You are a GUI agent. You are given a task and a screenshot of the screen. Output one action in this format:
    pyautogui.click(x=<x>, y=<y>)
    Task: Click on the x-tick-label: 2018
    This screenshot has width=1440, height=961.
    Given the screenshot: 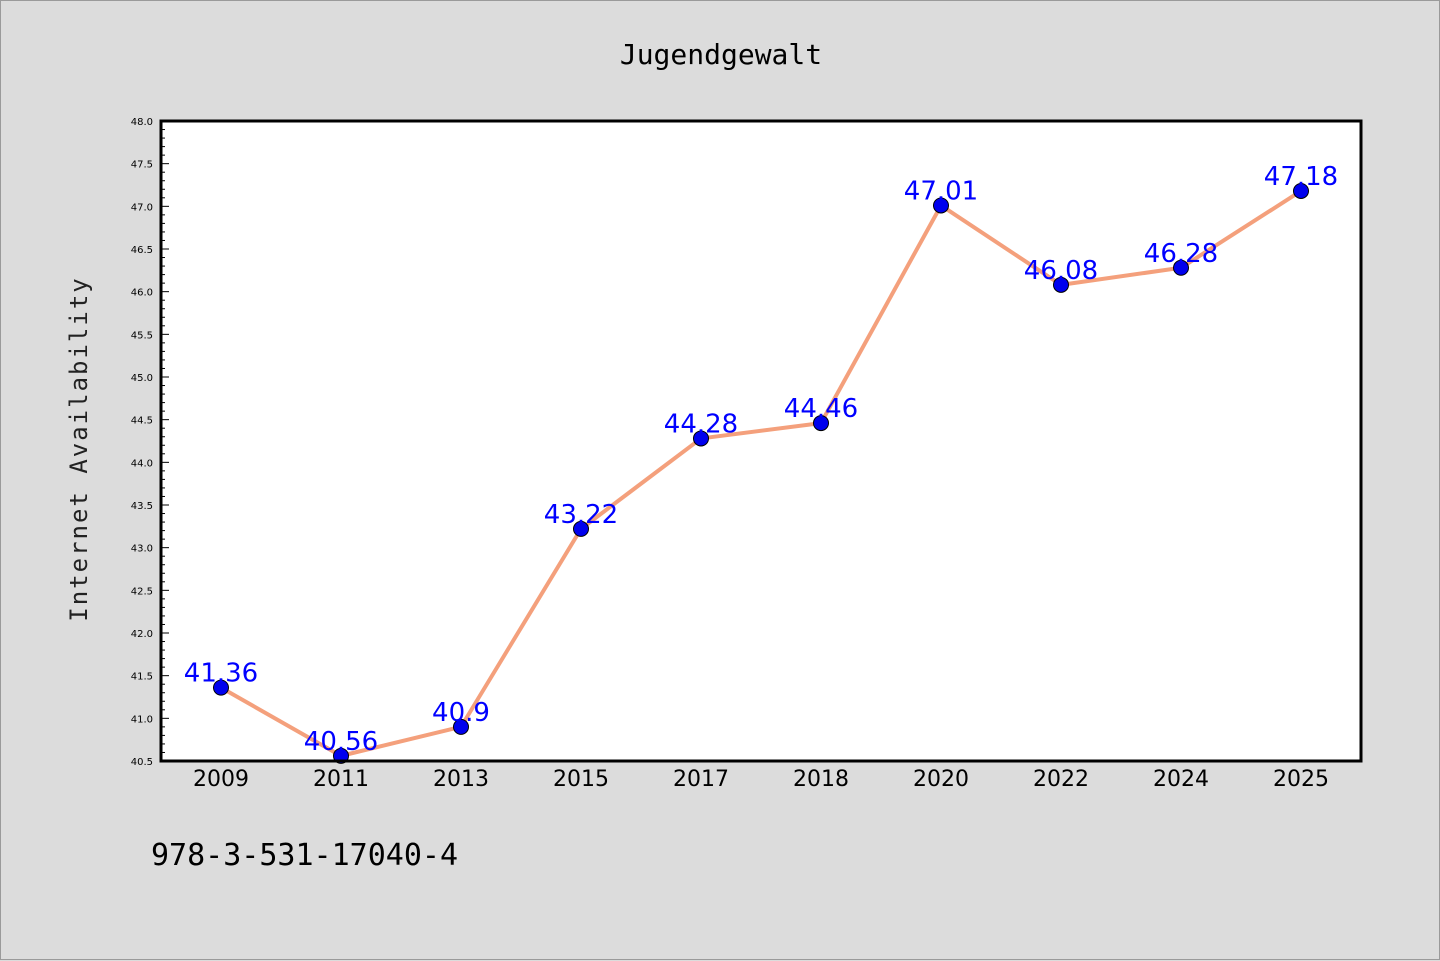 What is the action you would take?
    pyautogui.click(x=821, y=779)
    